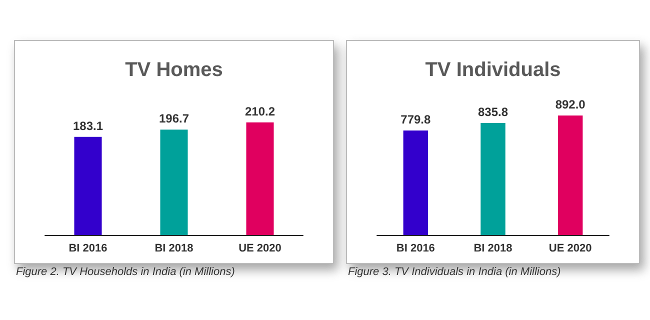 Image resolution: width=650 pixels, height=320 pixels. What do you see at coordinates (493, 112) in the screenshot?
I see `data-label: 835.8` at bounding box center [493, 112].